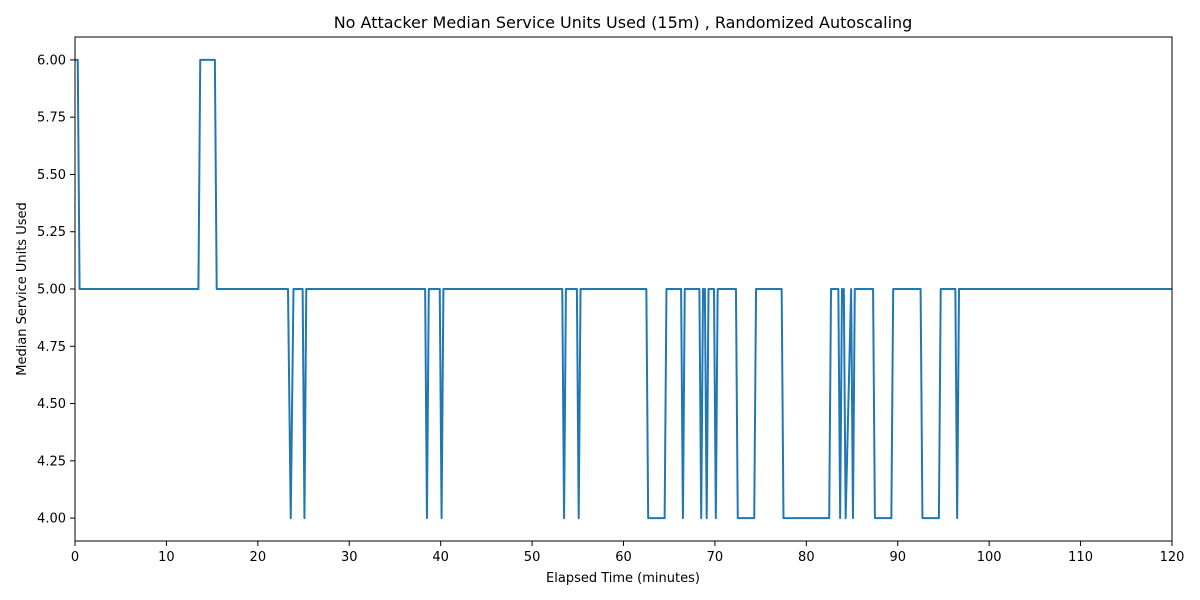 This screenshot has height=600, width=1200. What do you see at coordinates (349, 557) in the screenshot?
I see `x-tick-label: 30` at bounding box center [349, 557].